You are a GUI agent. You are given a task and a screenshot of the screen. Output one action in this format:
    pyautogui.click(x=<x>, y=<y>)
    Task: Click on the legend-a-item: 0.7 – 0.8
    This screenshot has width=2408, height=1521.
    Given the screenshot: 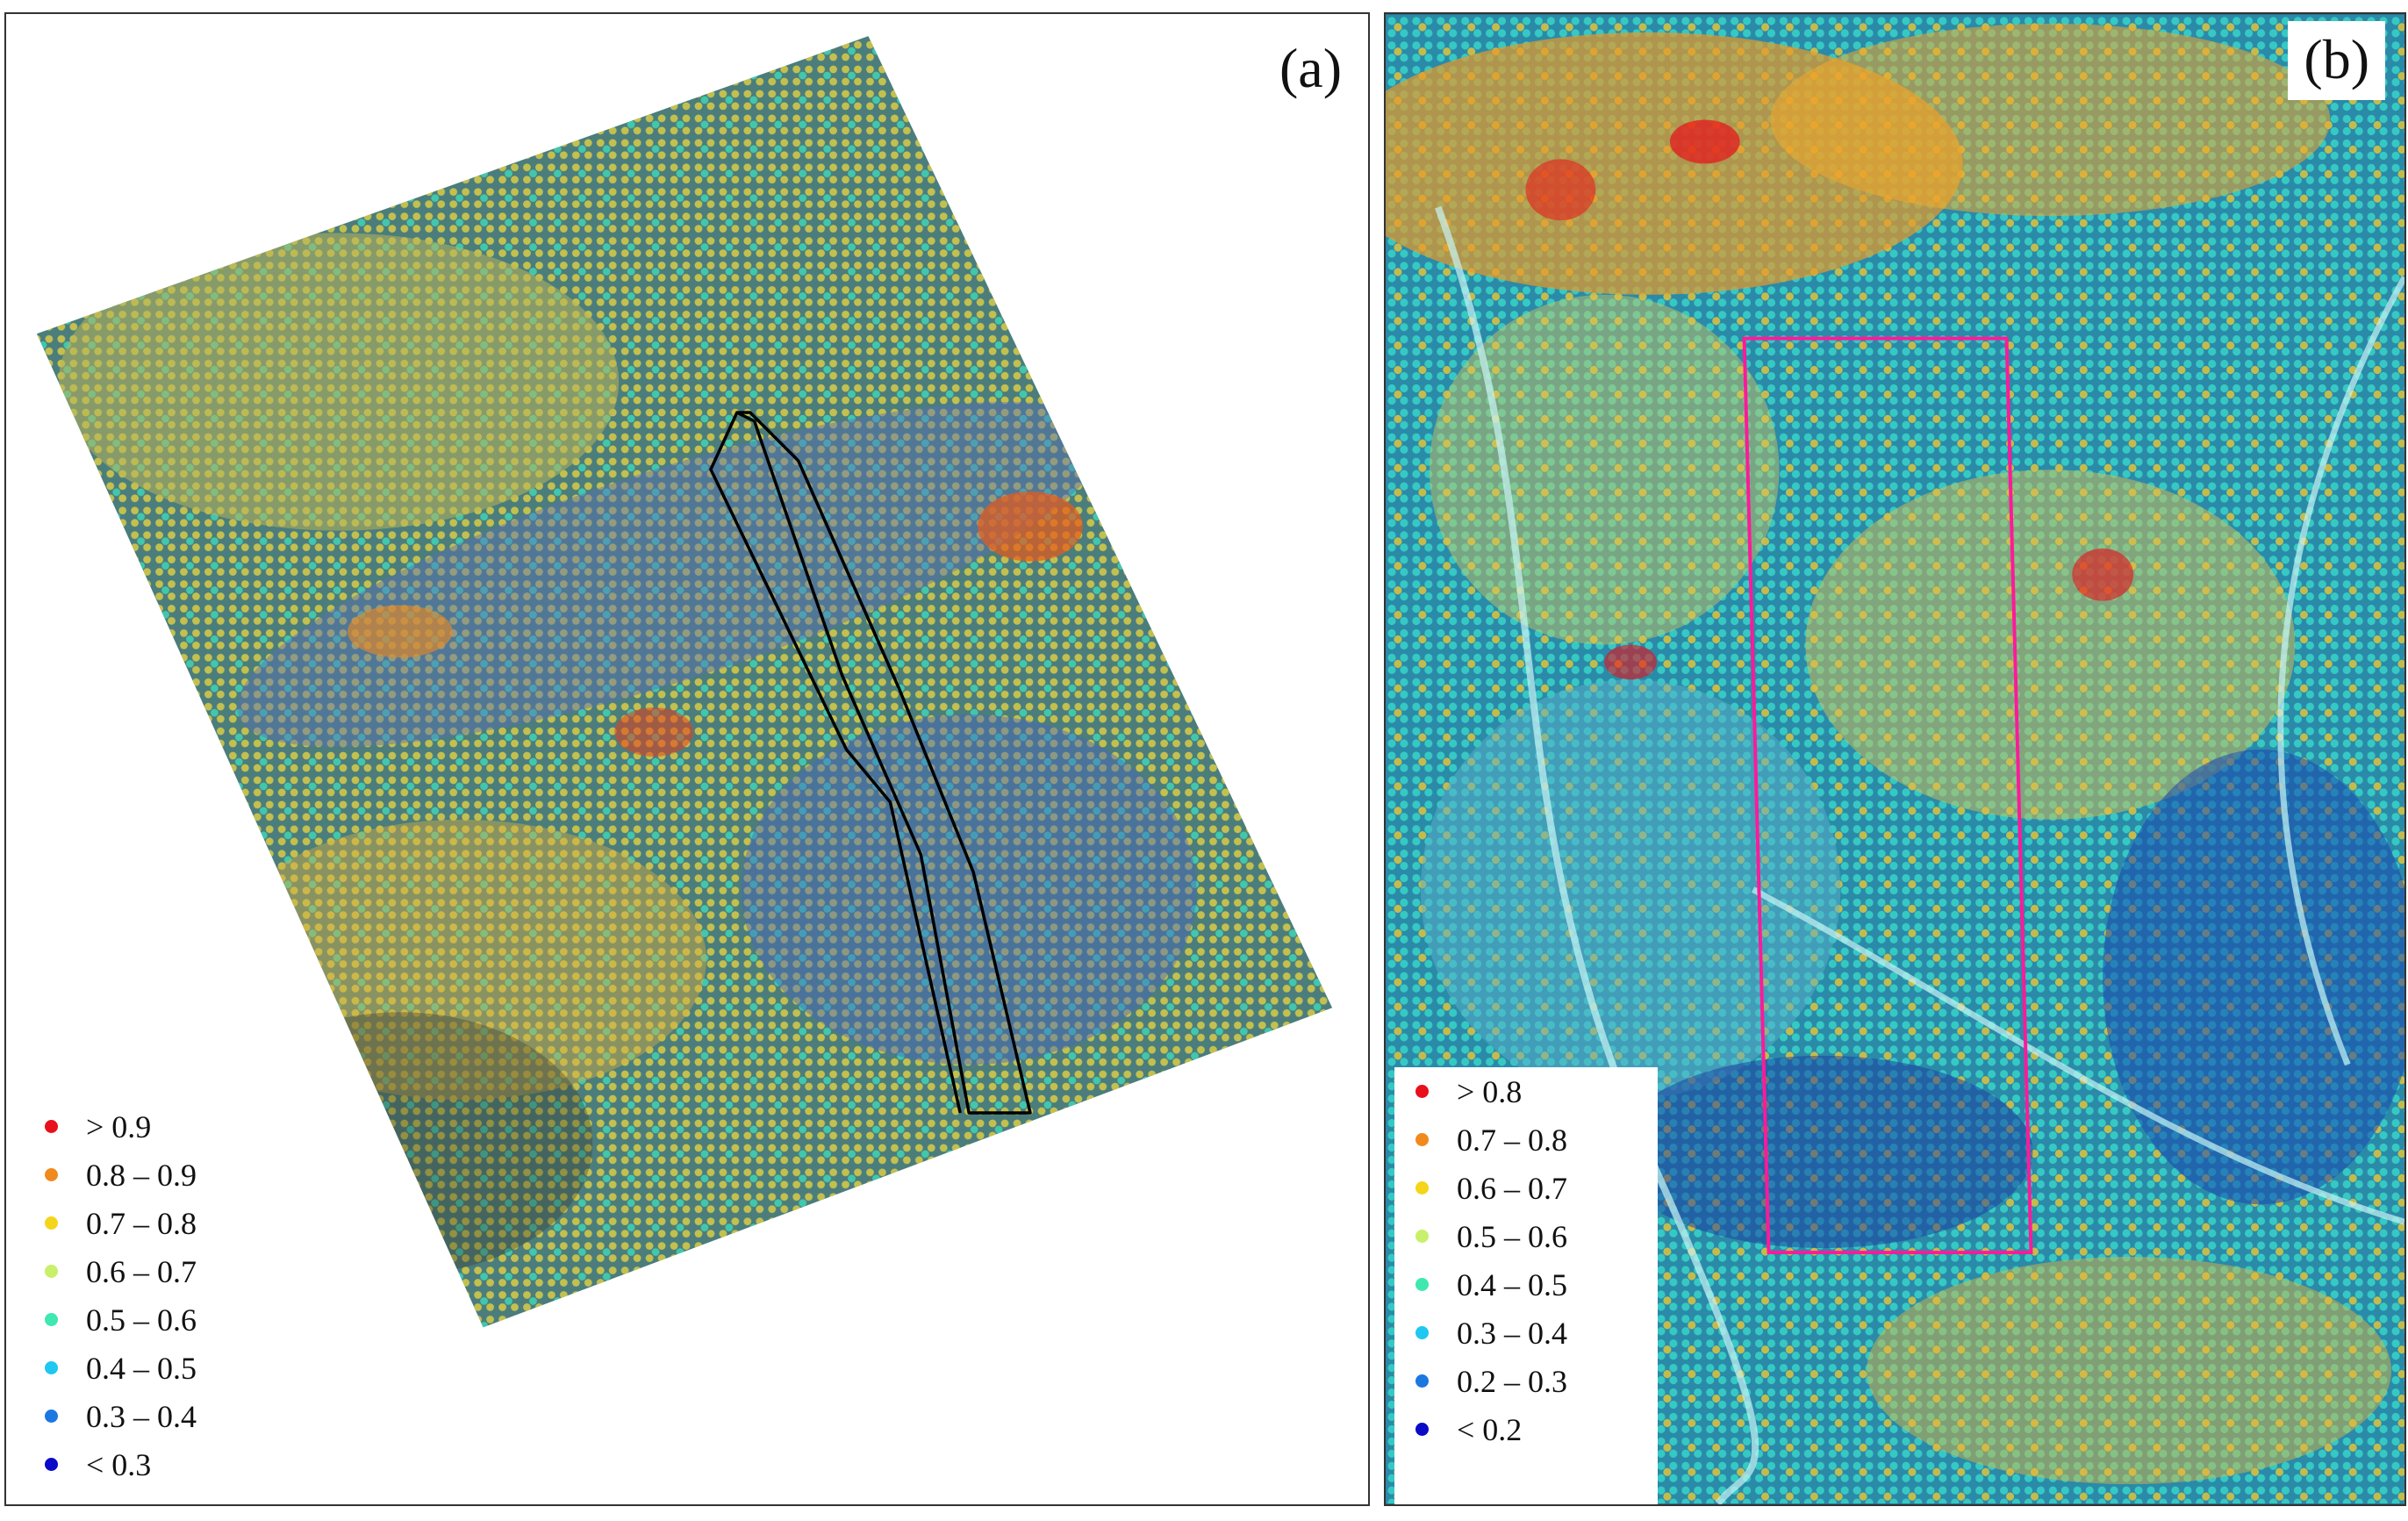 What is the action you would take?
    pyautogui.click(x=168, y=1223)
    